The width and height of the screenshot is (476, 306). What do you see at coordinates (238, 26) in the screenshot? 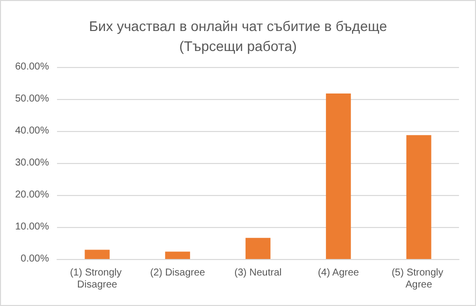
I see `chart-title: Бих участвал в онлайн чат събитие в бъдеще` at bounding box center [238, 26].